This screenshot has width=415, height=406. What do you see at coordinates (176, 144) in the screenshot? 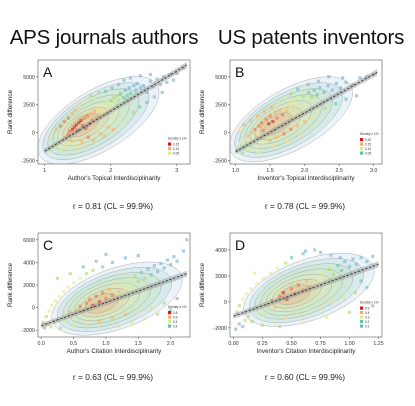
I see `legend-entry: 0.15` at bounding box center [176, 144].